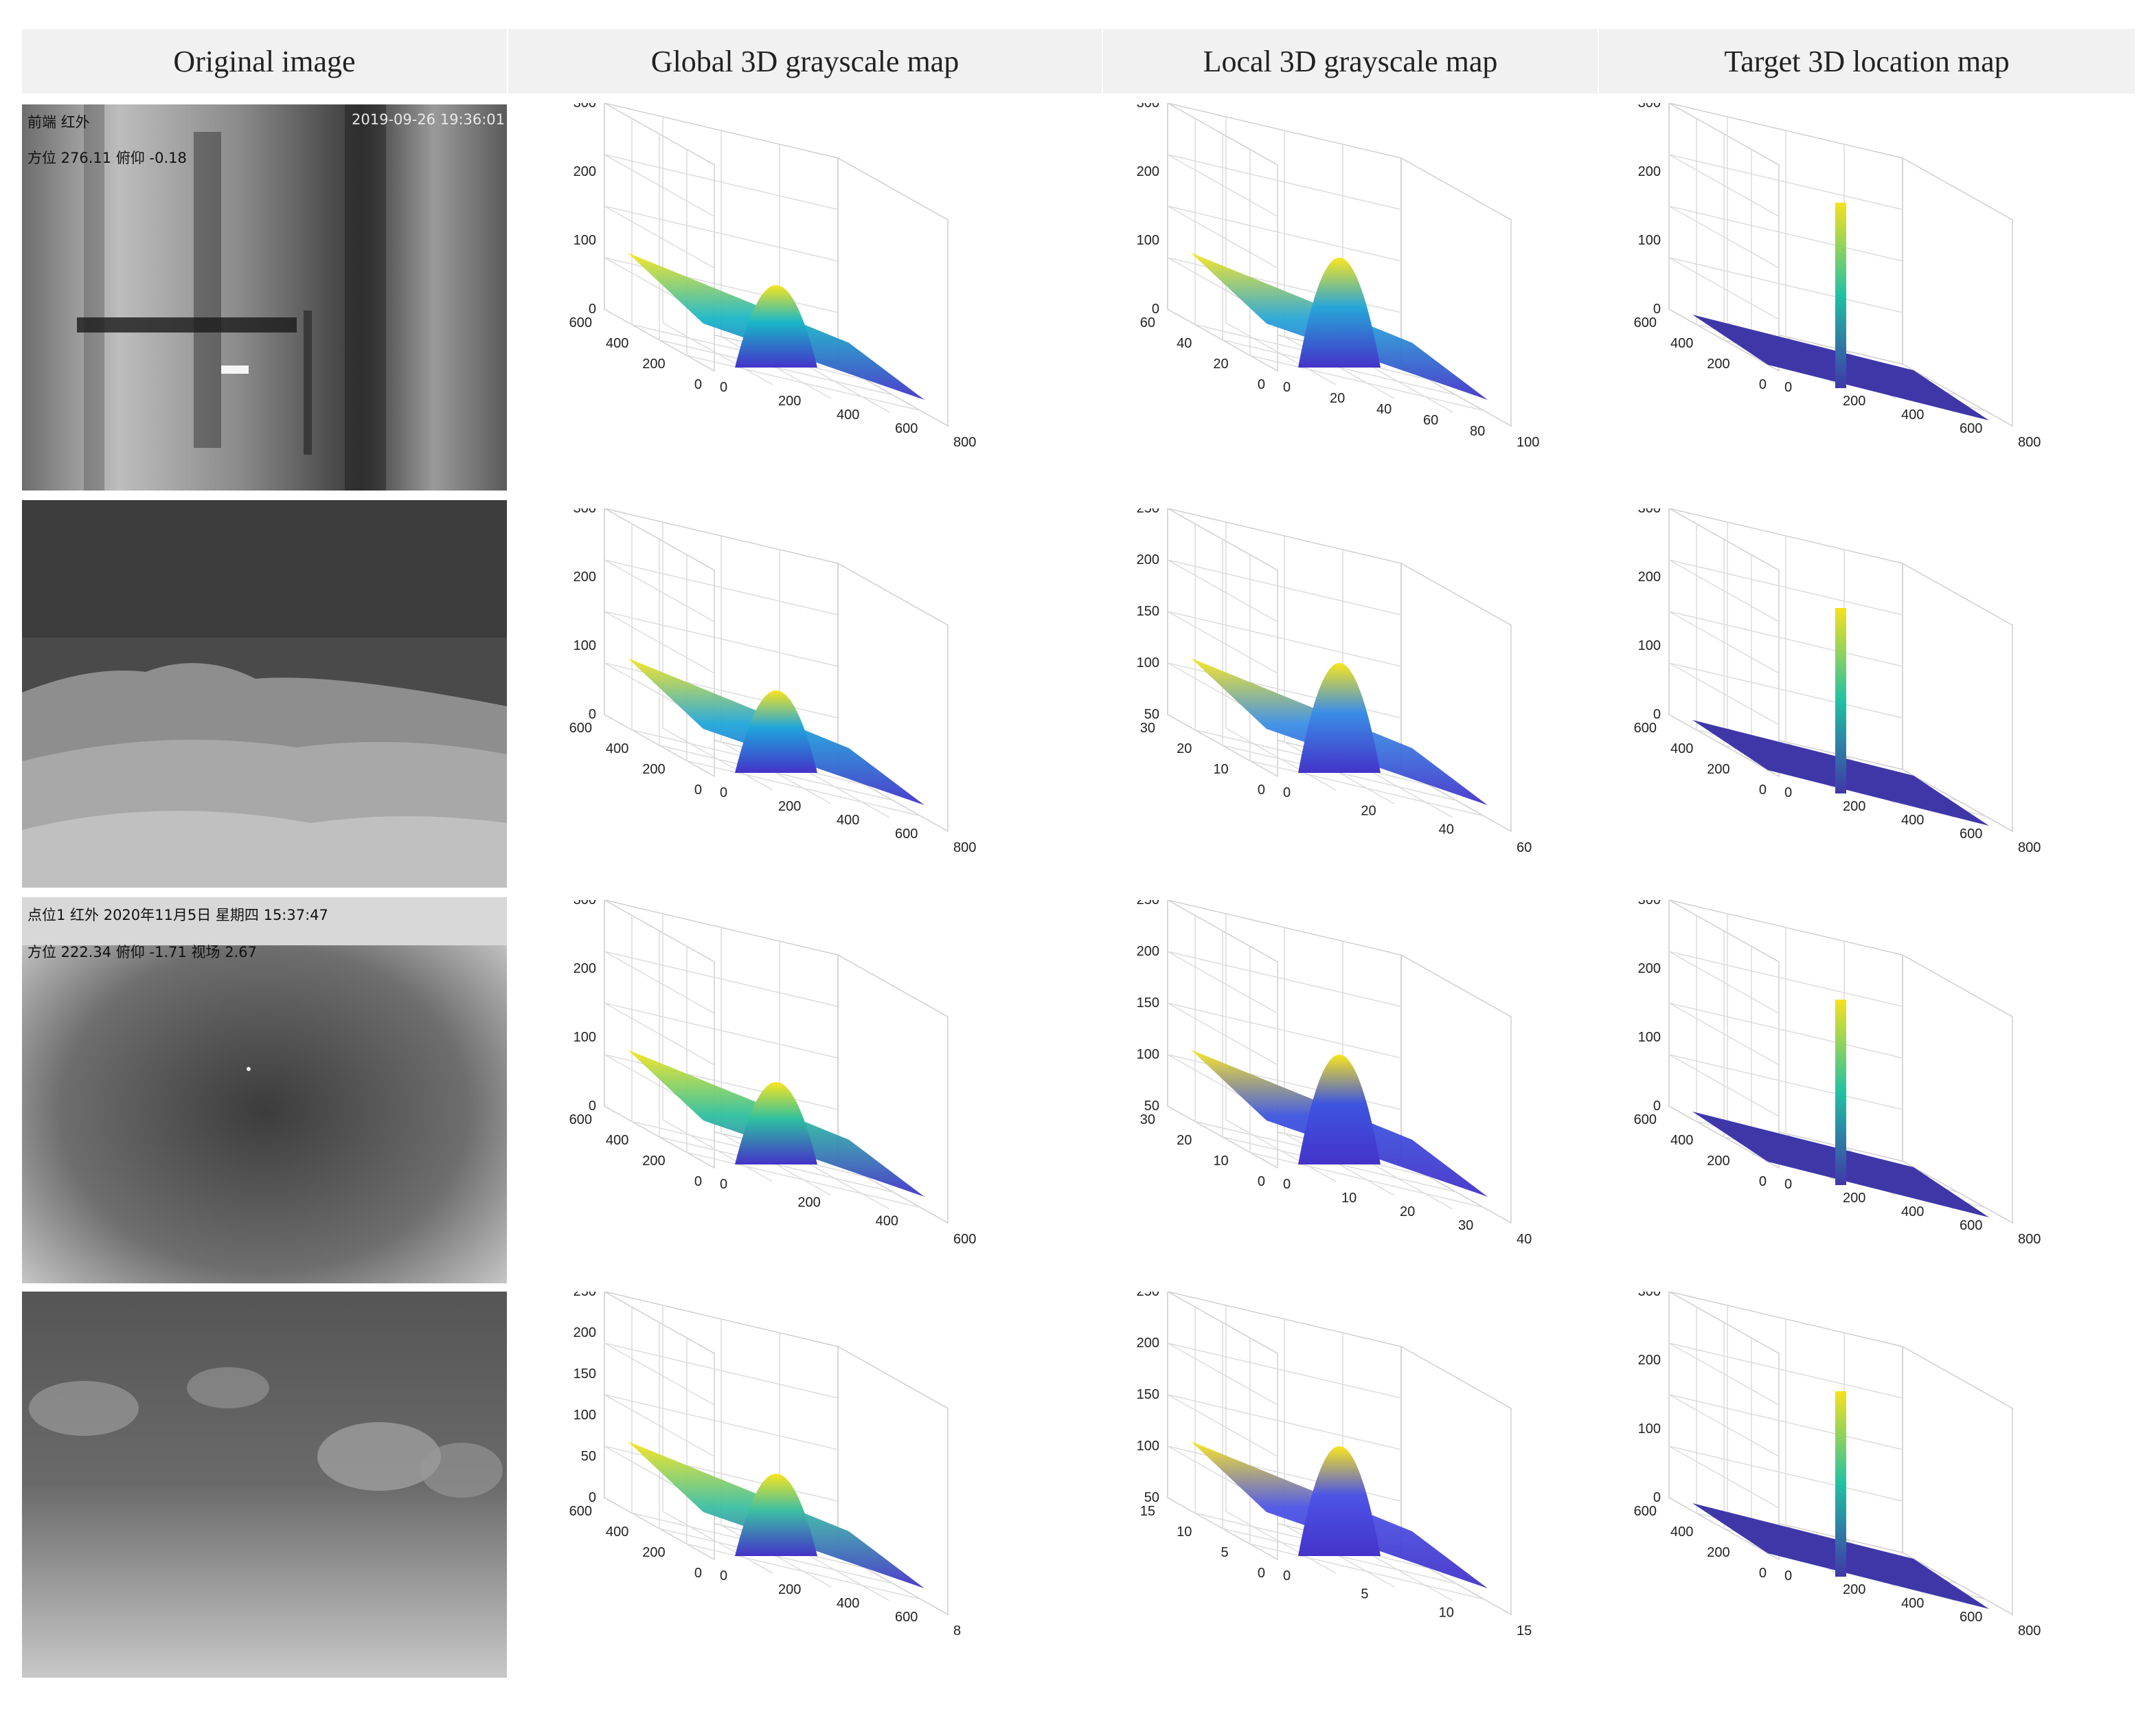 Image resolution: width=2156 pixels, height=1734 pixels. What do you see at coordinates (1147, 322) in the screenshot?
I see `y-tick-label: 60` at bounding box center [1147, 322].